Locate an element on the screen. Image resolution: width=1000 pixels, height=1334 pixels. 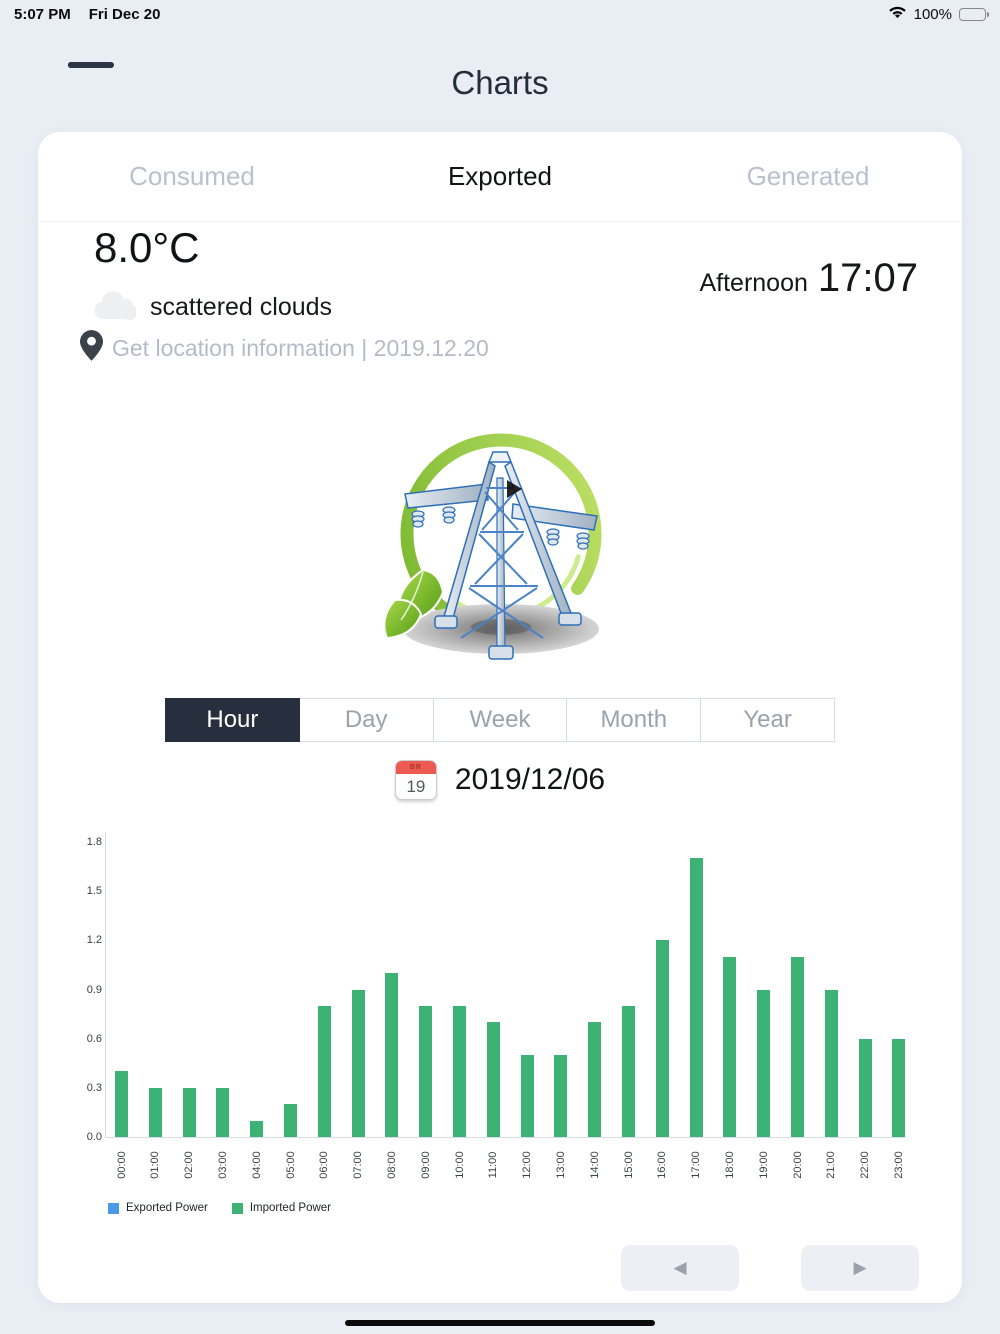
x-tick-label: 23:00 is located at coordinates (898, 1165).